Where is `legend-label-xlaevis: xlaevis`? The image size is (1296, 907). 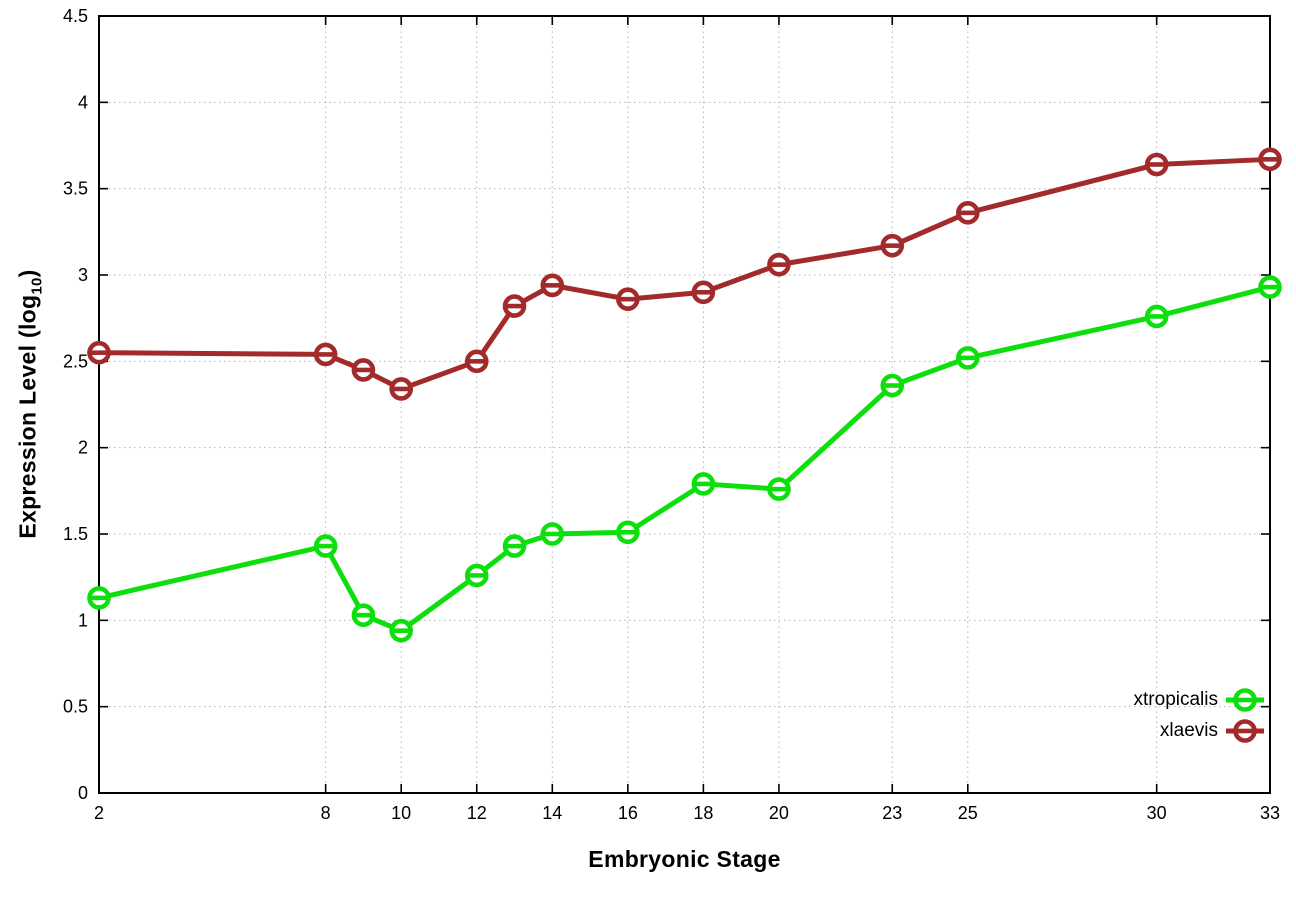 legend-label-xlaevis: xlaevis is located at coordinates (1188, 730).